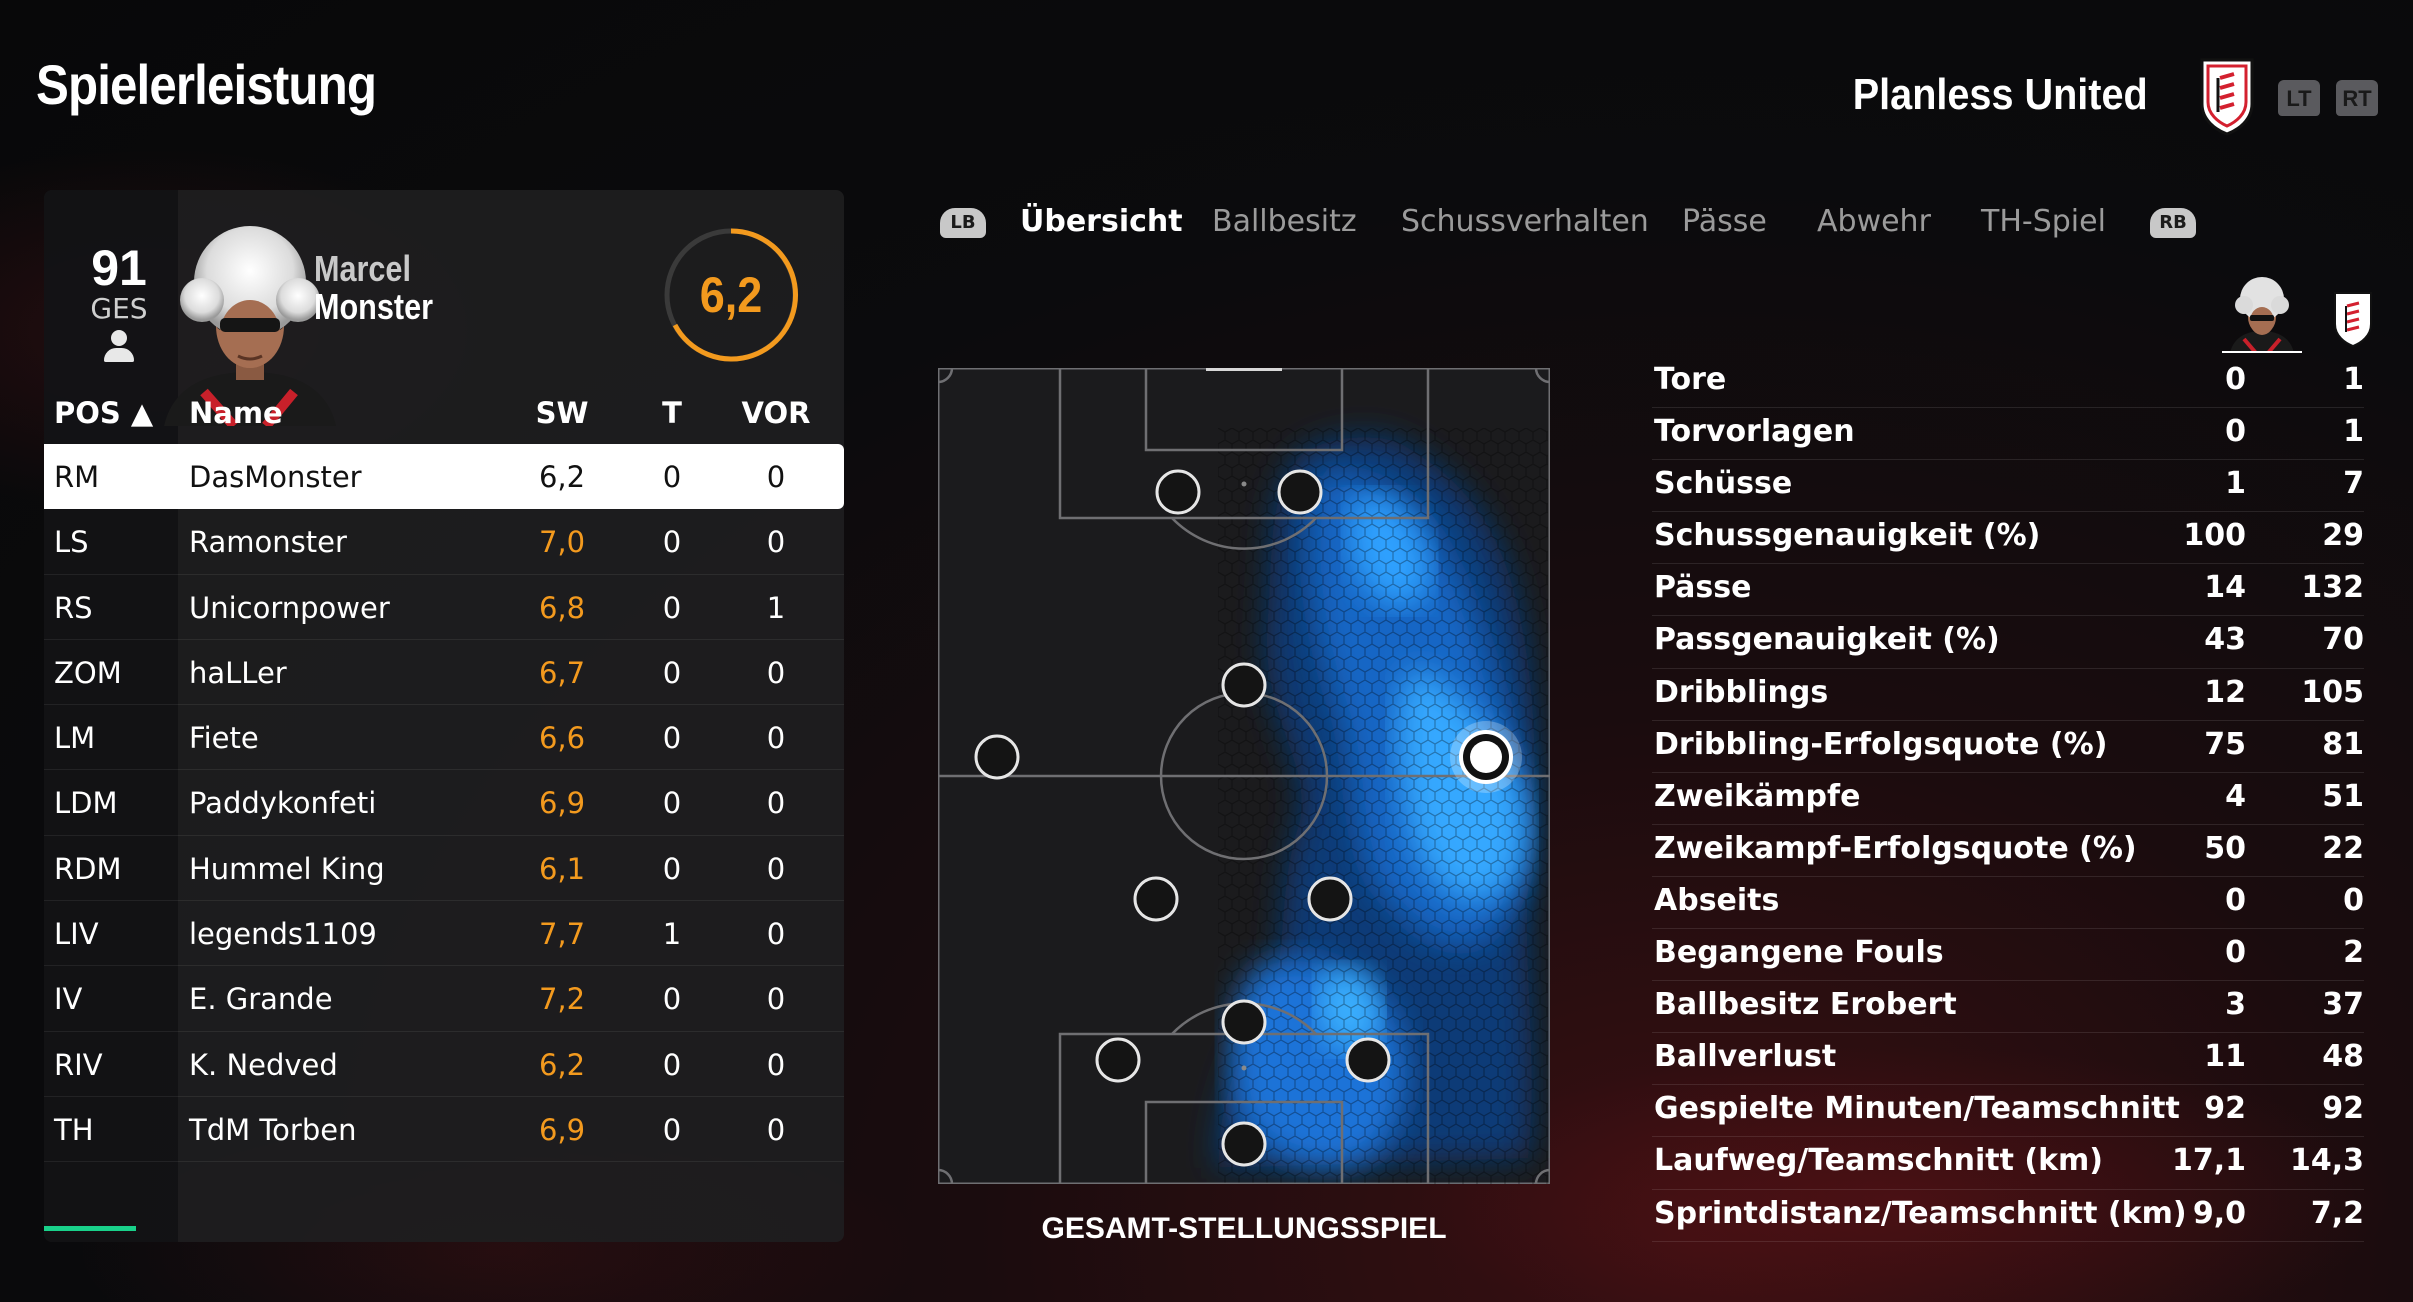 This screenshot has height=1302, width=2413. Describe the element at coordinates (444, 999) in the screenshot. I see `table-row: IV E. Grande 7,2 0 0` at that location.